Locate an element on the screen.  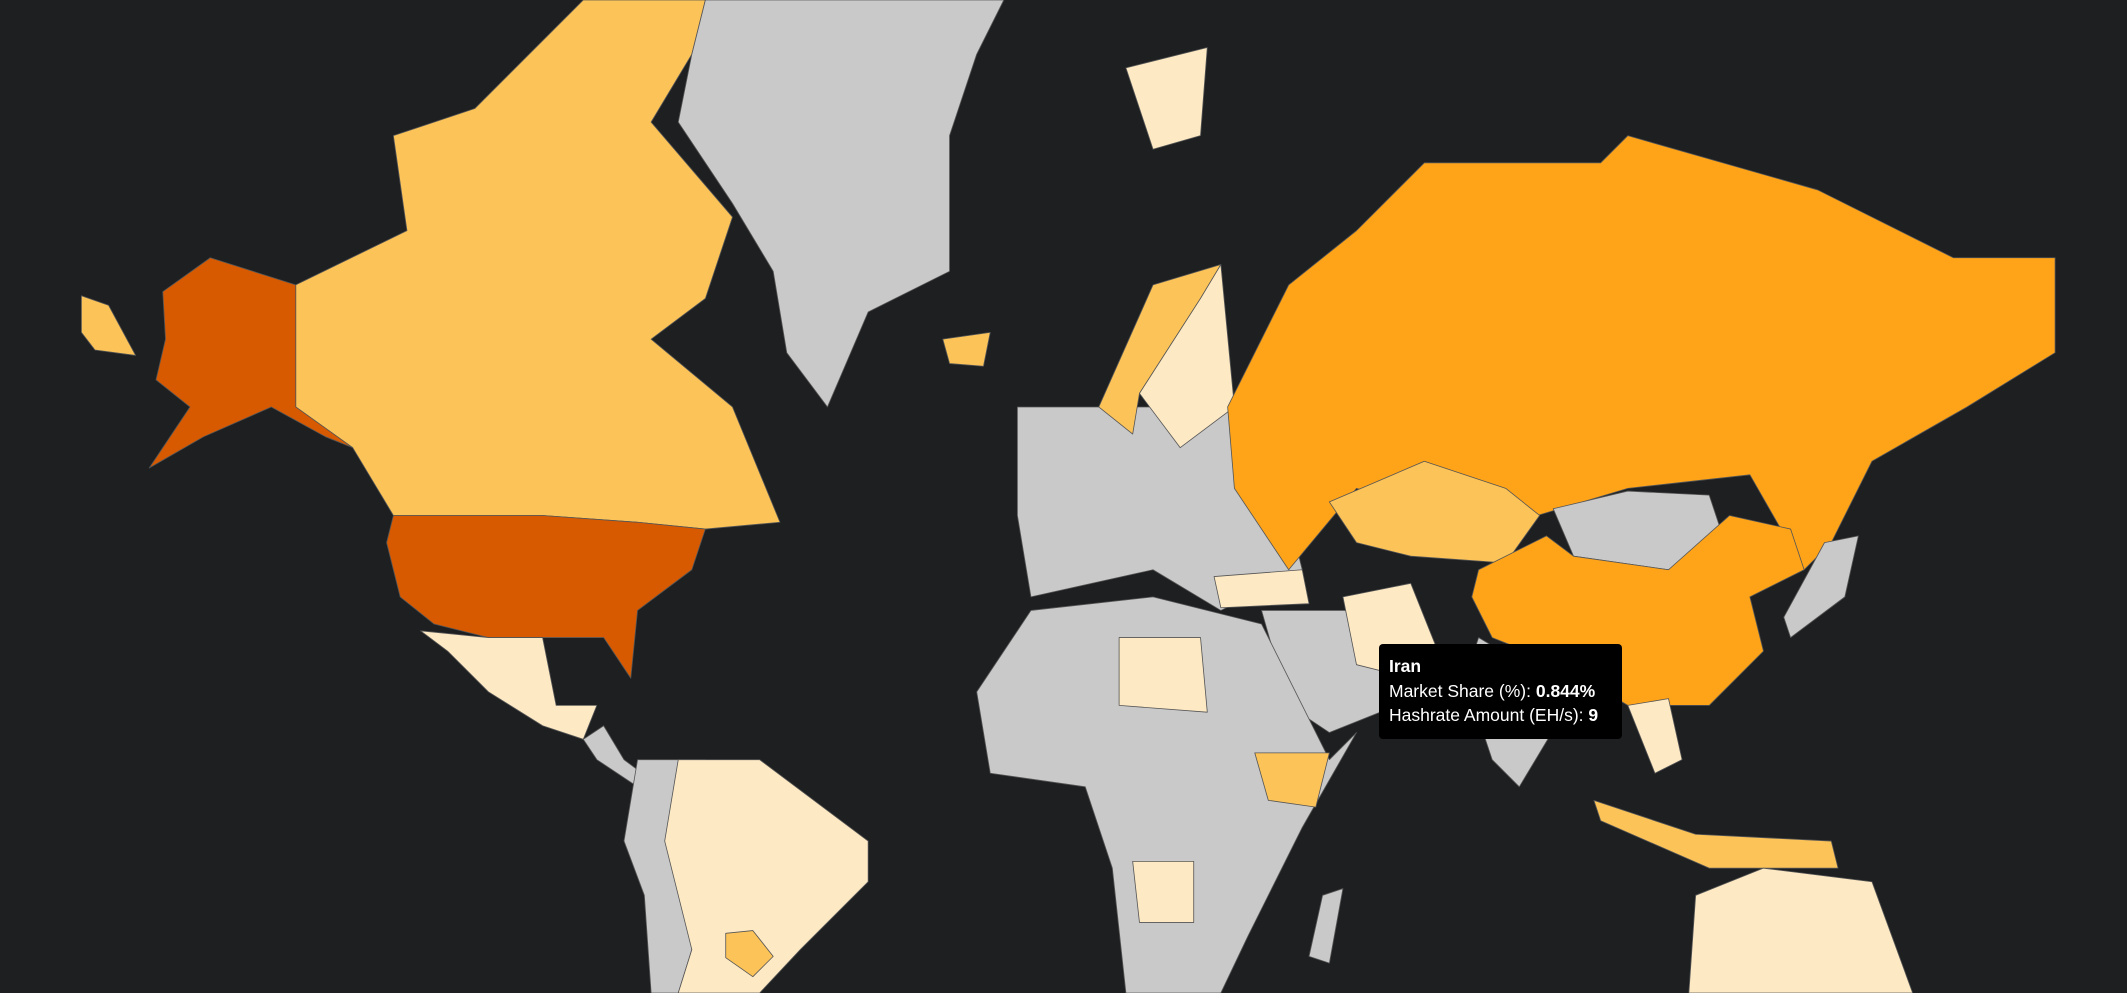
ethiopia is located at coordinates (1292, 780).